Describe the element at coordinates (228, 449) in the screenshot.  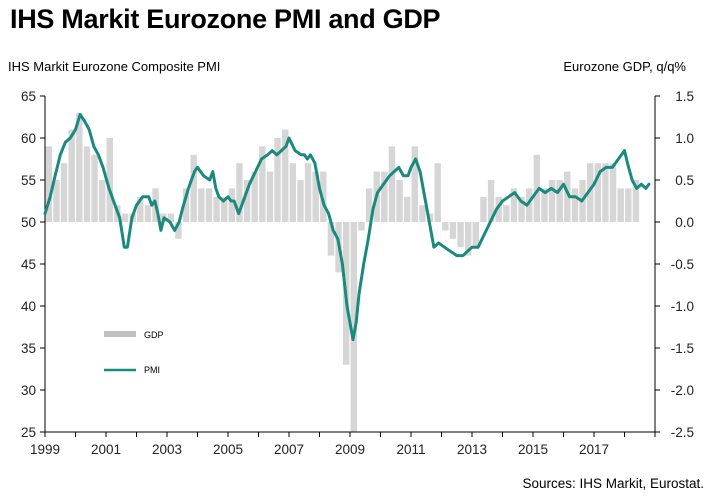
I see `x-tick-label: 2005` at that location.